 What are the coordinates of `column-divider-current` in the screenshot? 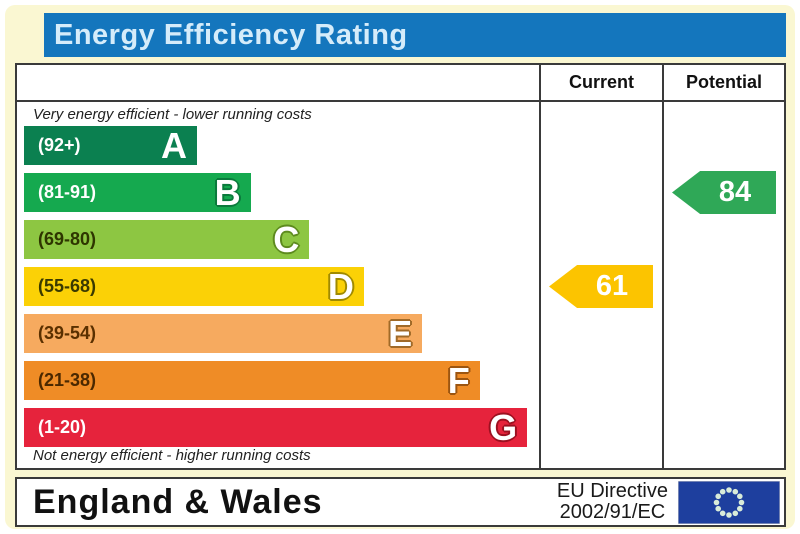 It's located at (540, 266).